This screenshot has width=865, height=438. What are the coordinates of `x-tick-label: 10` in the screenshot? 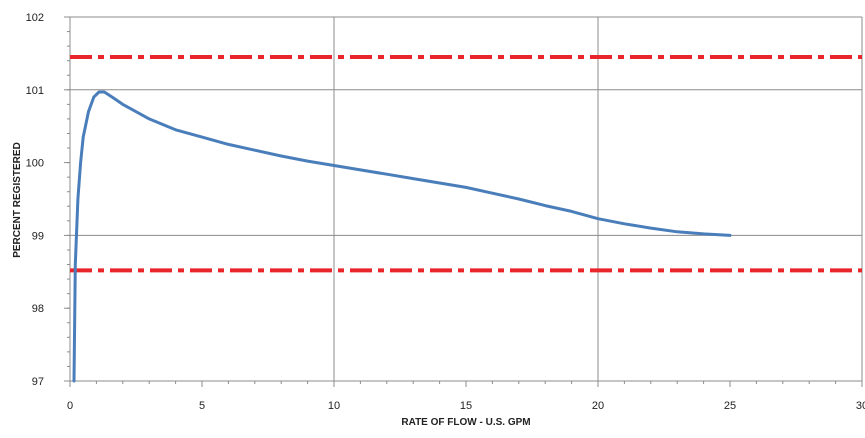 It's located at (334, 406).